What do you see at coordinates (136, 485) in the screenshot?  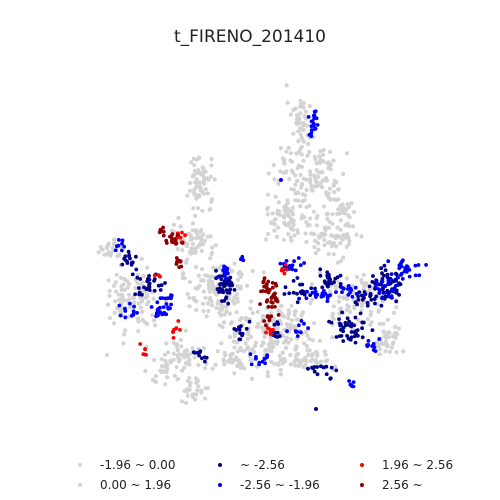 I see `legend-label: 0.00 ~ 1.96` at bounding box center [136, 485].